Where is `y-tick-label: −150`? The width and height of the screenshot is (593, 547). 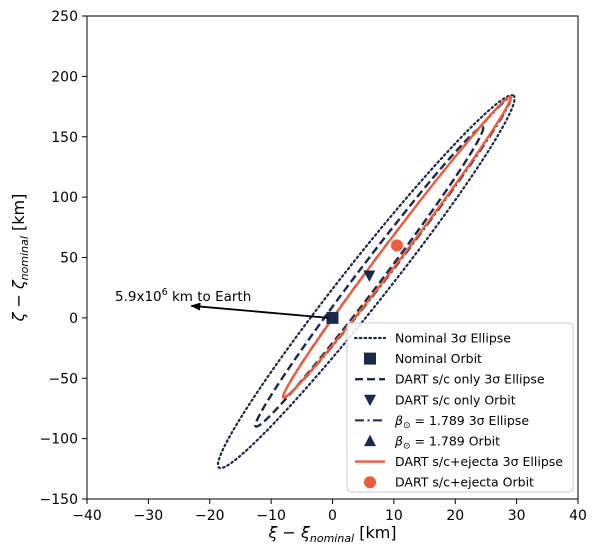
y-tick-label: −150 is located at coordinates (59, 500).